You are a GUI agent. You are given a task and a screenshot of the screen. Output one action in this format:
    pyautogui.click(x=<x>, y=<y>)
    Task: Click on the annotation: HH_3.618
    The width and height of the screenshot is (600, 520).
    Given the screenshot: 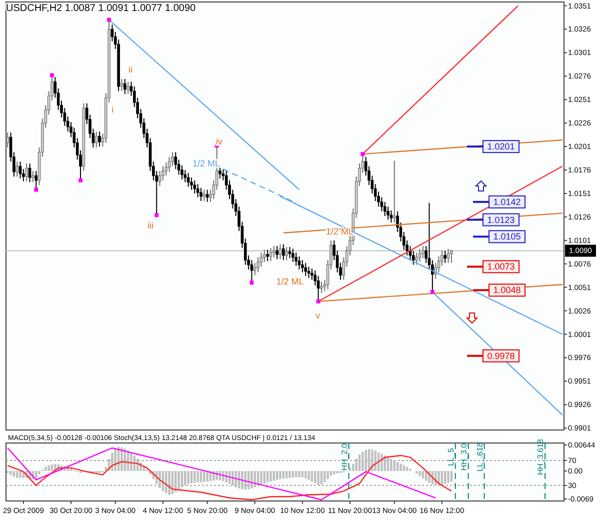 What is the action you would take?
    pyautogui.click(x=541, y=457)
    